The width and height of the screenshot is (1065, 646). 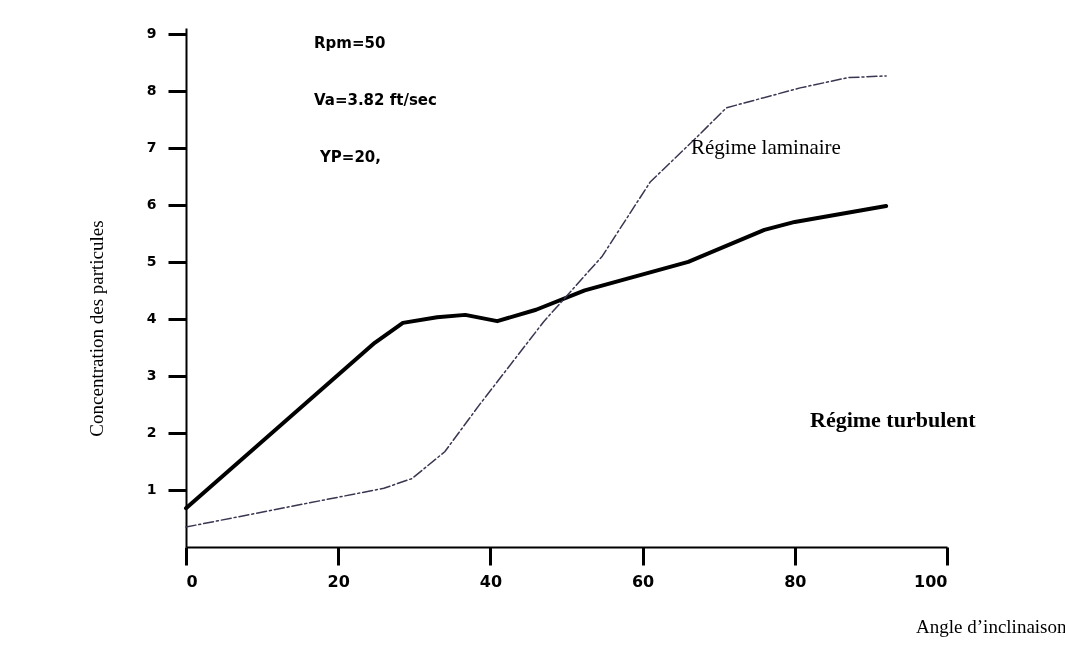 What do you see at coordinates (96, 328) in the screenshot?
I see `y-axis-title: Concentration des particules` at bounding box center [96, 328].